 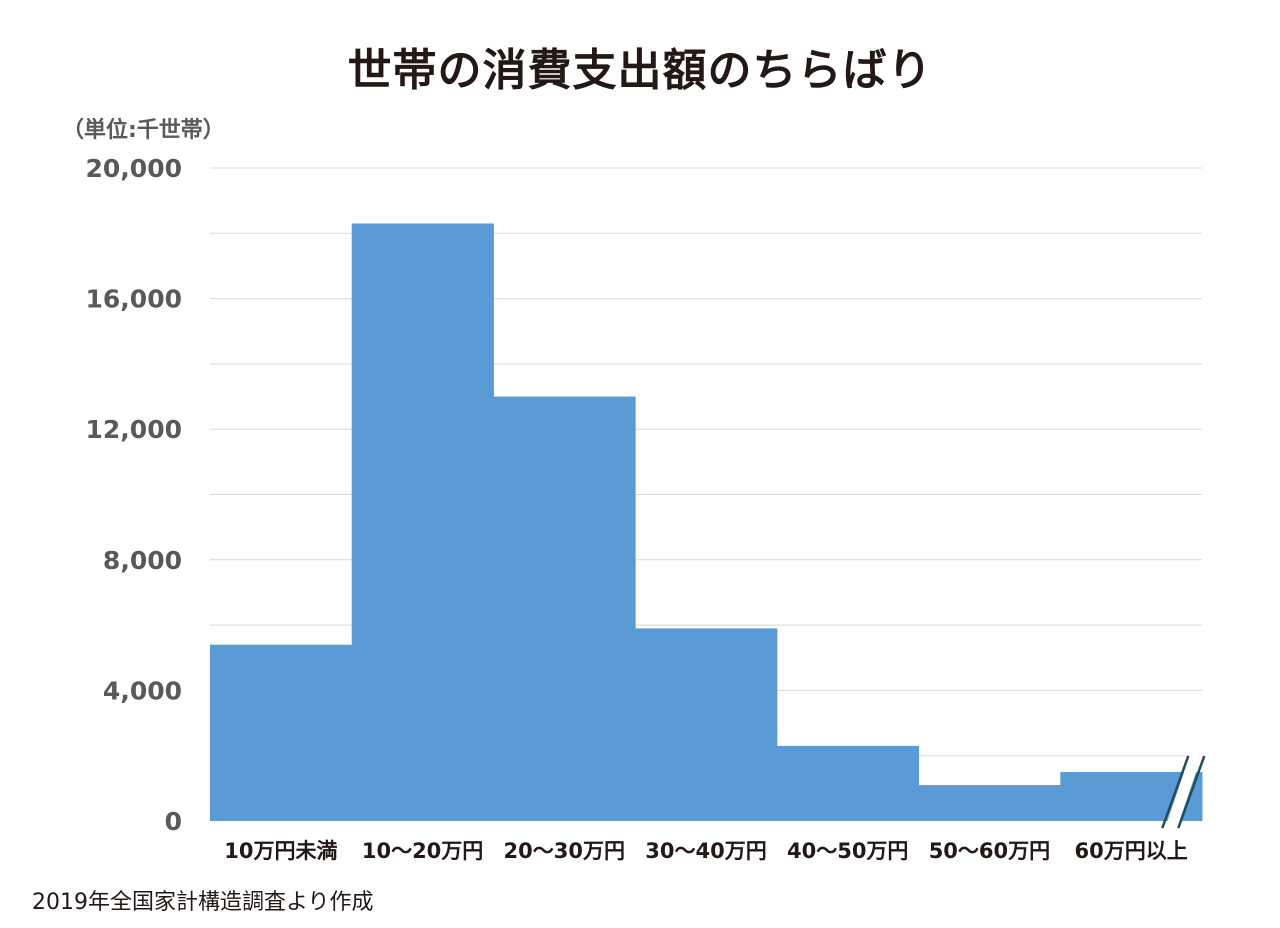 I want to click on x-category-label: 50～60万円, so click(x=989, y=851).